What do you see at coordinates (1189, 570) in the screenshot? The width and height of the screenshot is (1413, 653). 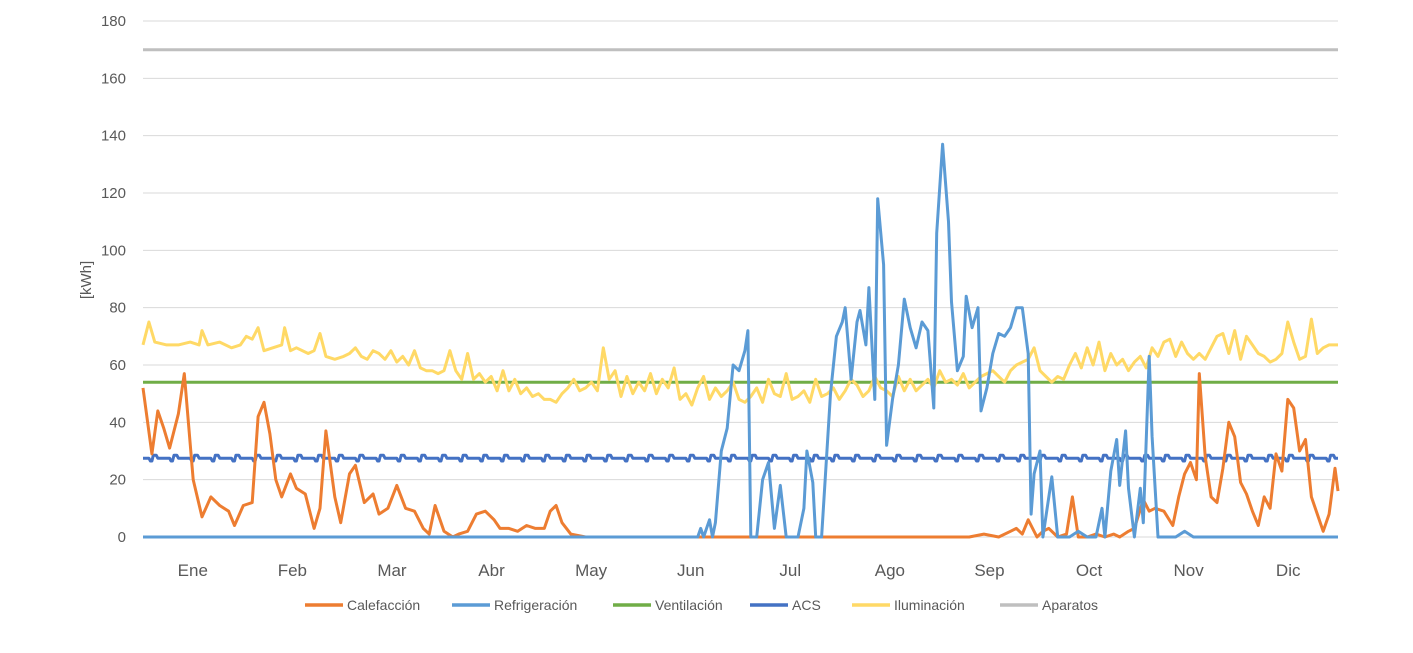 I see `x-tick-label: Nov` at bounding box center [1189, 570].